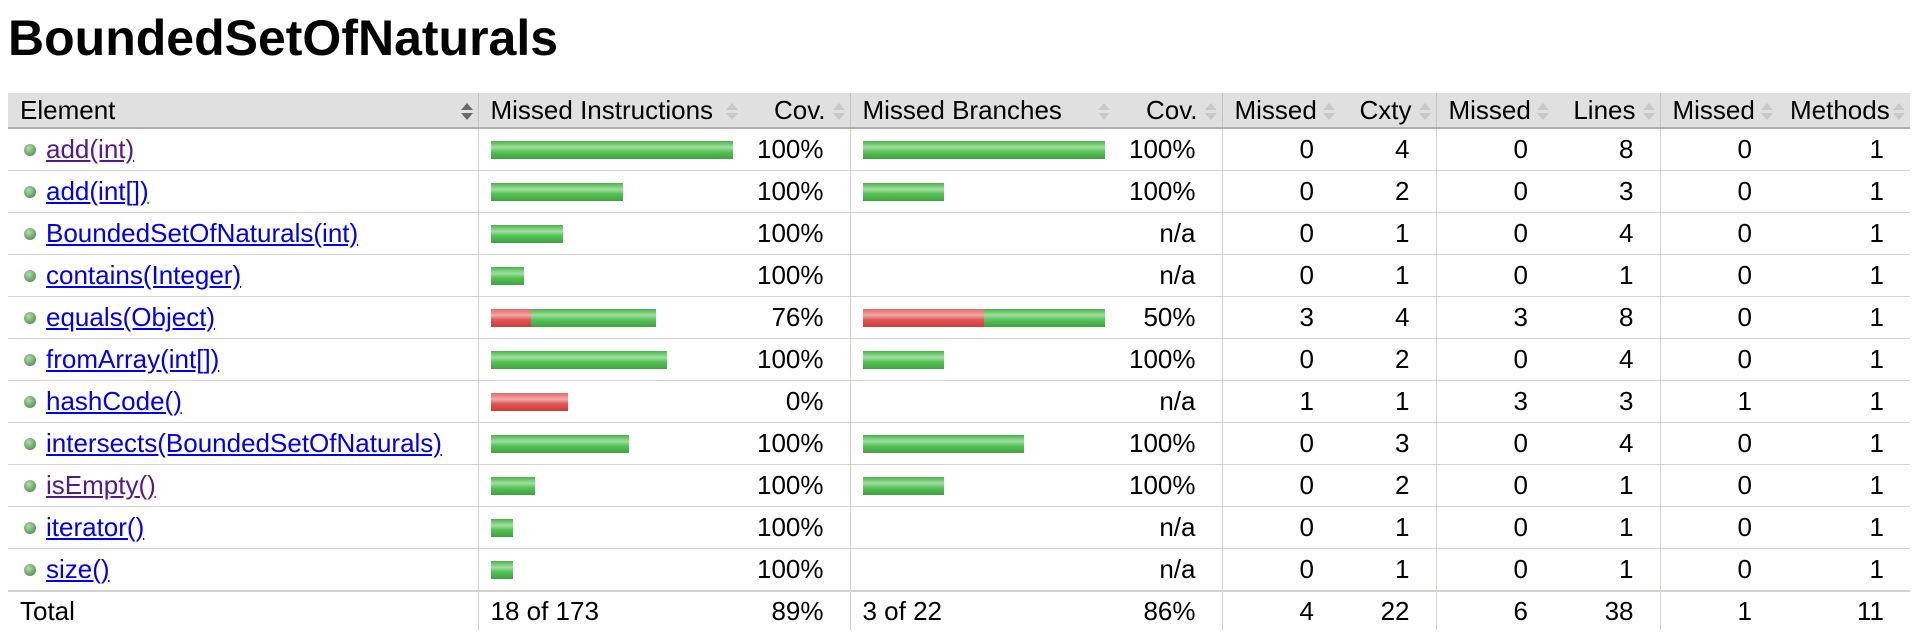  What do you see at coordinates (101, 485) in the screenshot?
I see `method-link: isEmpty()` at bounding box center [101, 485].